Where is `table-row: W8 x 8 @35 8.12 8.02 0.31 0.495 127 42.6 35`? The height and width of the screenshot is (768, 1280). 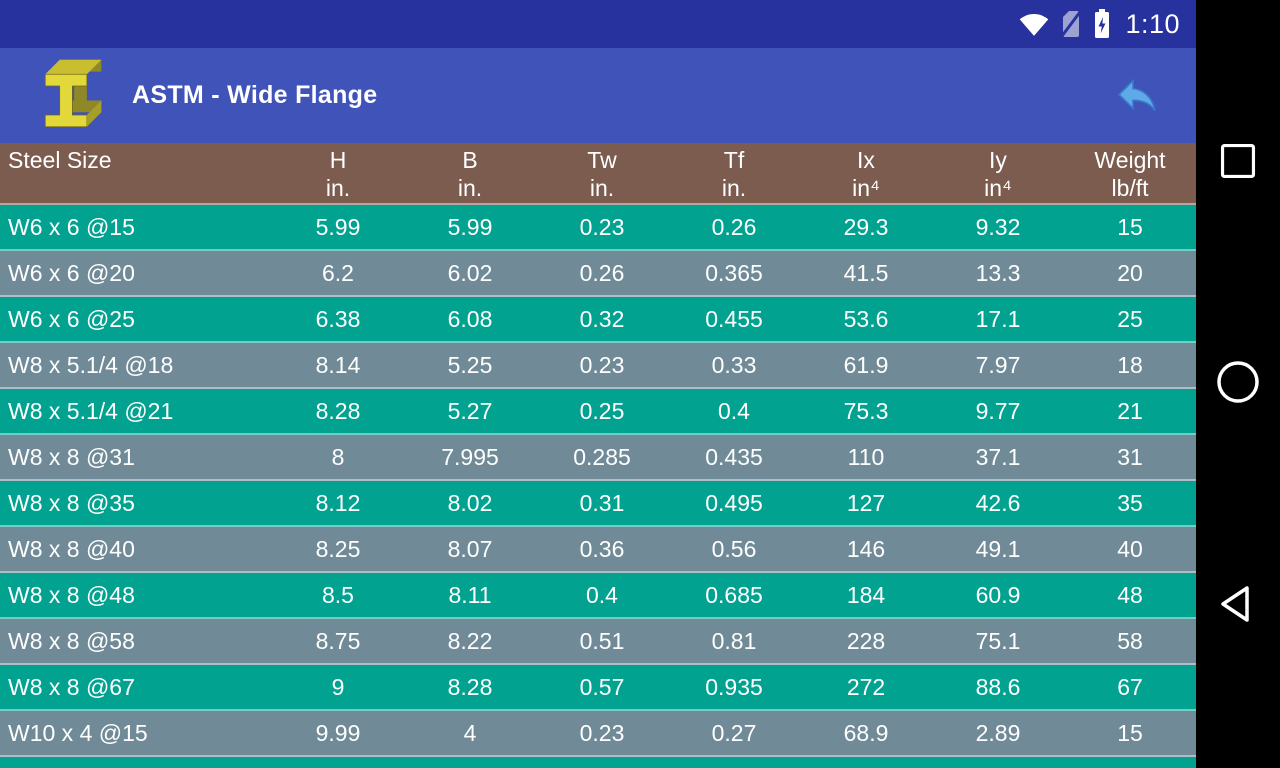 table-row: W8 x 8 @35 8.12 8.02 0.31 0.495 127 42.6 35 is located at coordinates (598, 504).